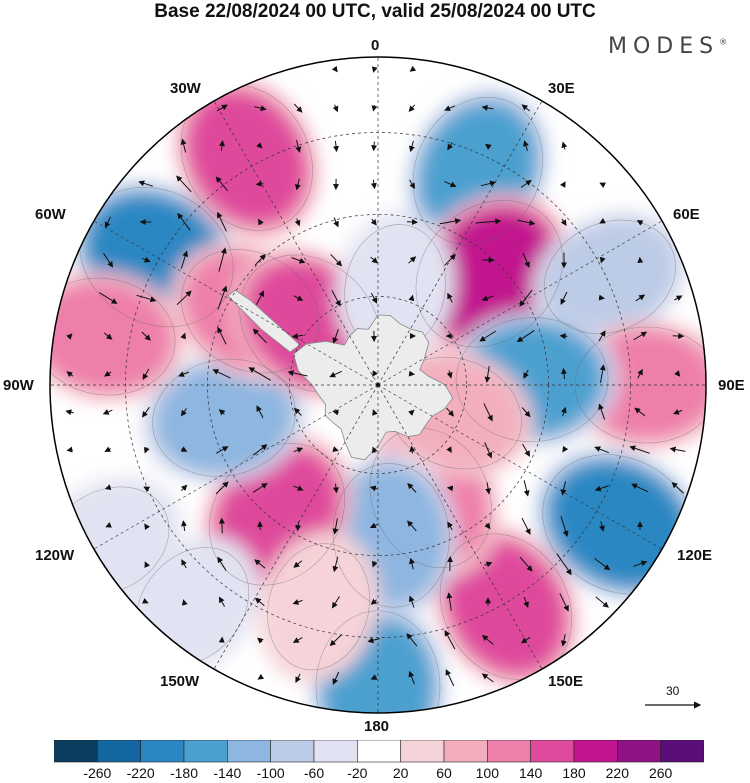  What do you see at coordinates (617, 773) in the screenshot?
I see `colorbar-tick-label: 220` at bounding box center [617, 773].